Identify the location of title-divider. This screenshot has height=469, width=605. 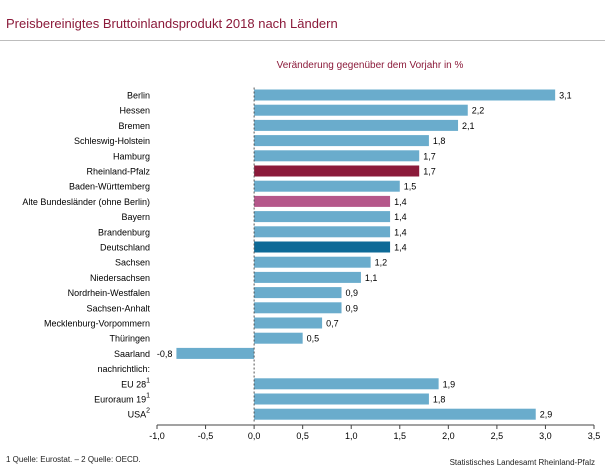
(302, 40).